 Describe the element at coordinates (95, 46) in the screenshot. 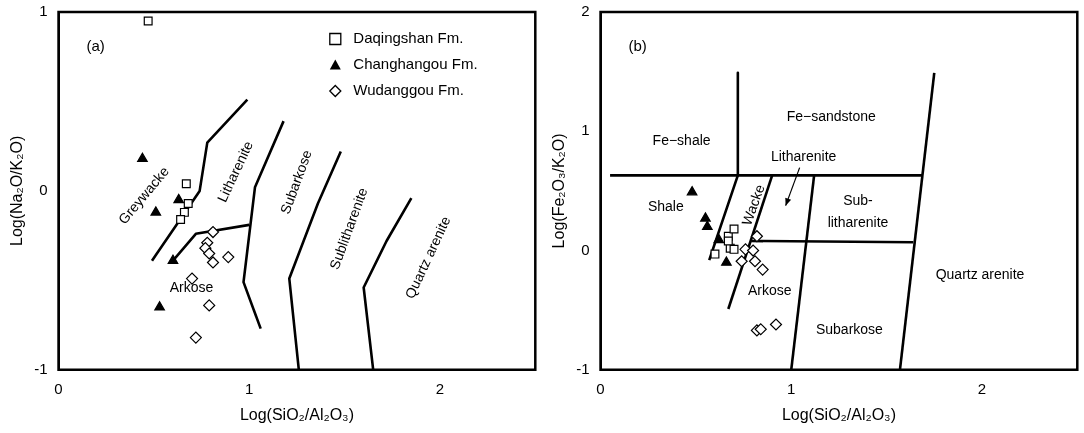

I see `text: (a)` at that location.